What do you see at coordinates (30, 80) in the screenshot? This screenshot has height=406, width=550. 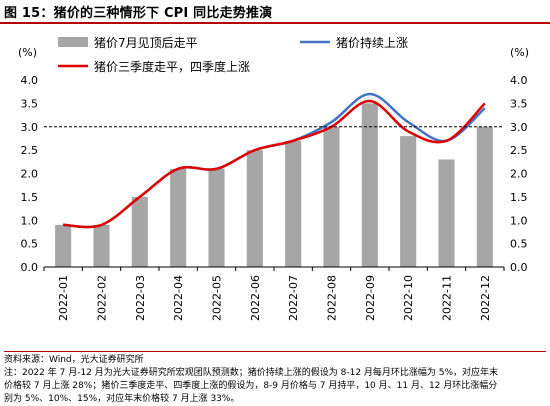 I see `left-tick-label: 4.0` at bounding box center [30, 80].